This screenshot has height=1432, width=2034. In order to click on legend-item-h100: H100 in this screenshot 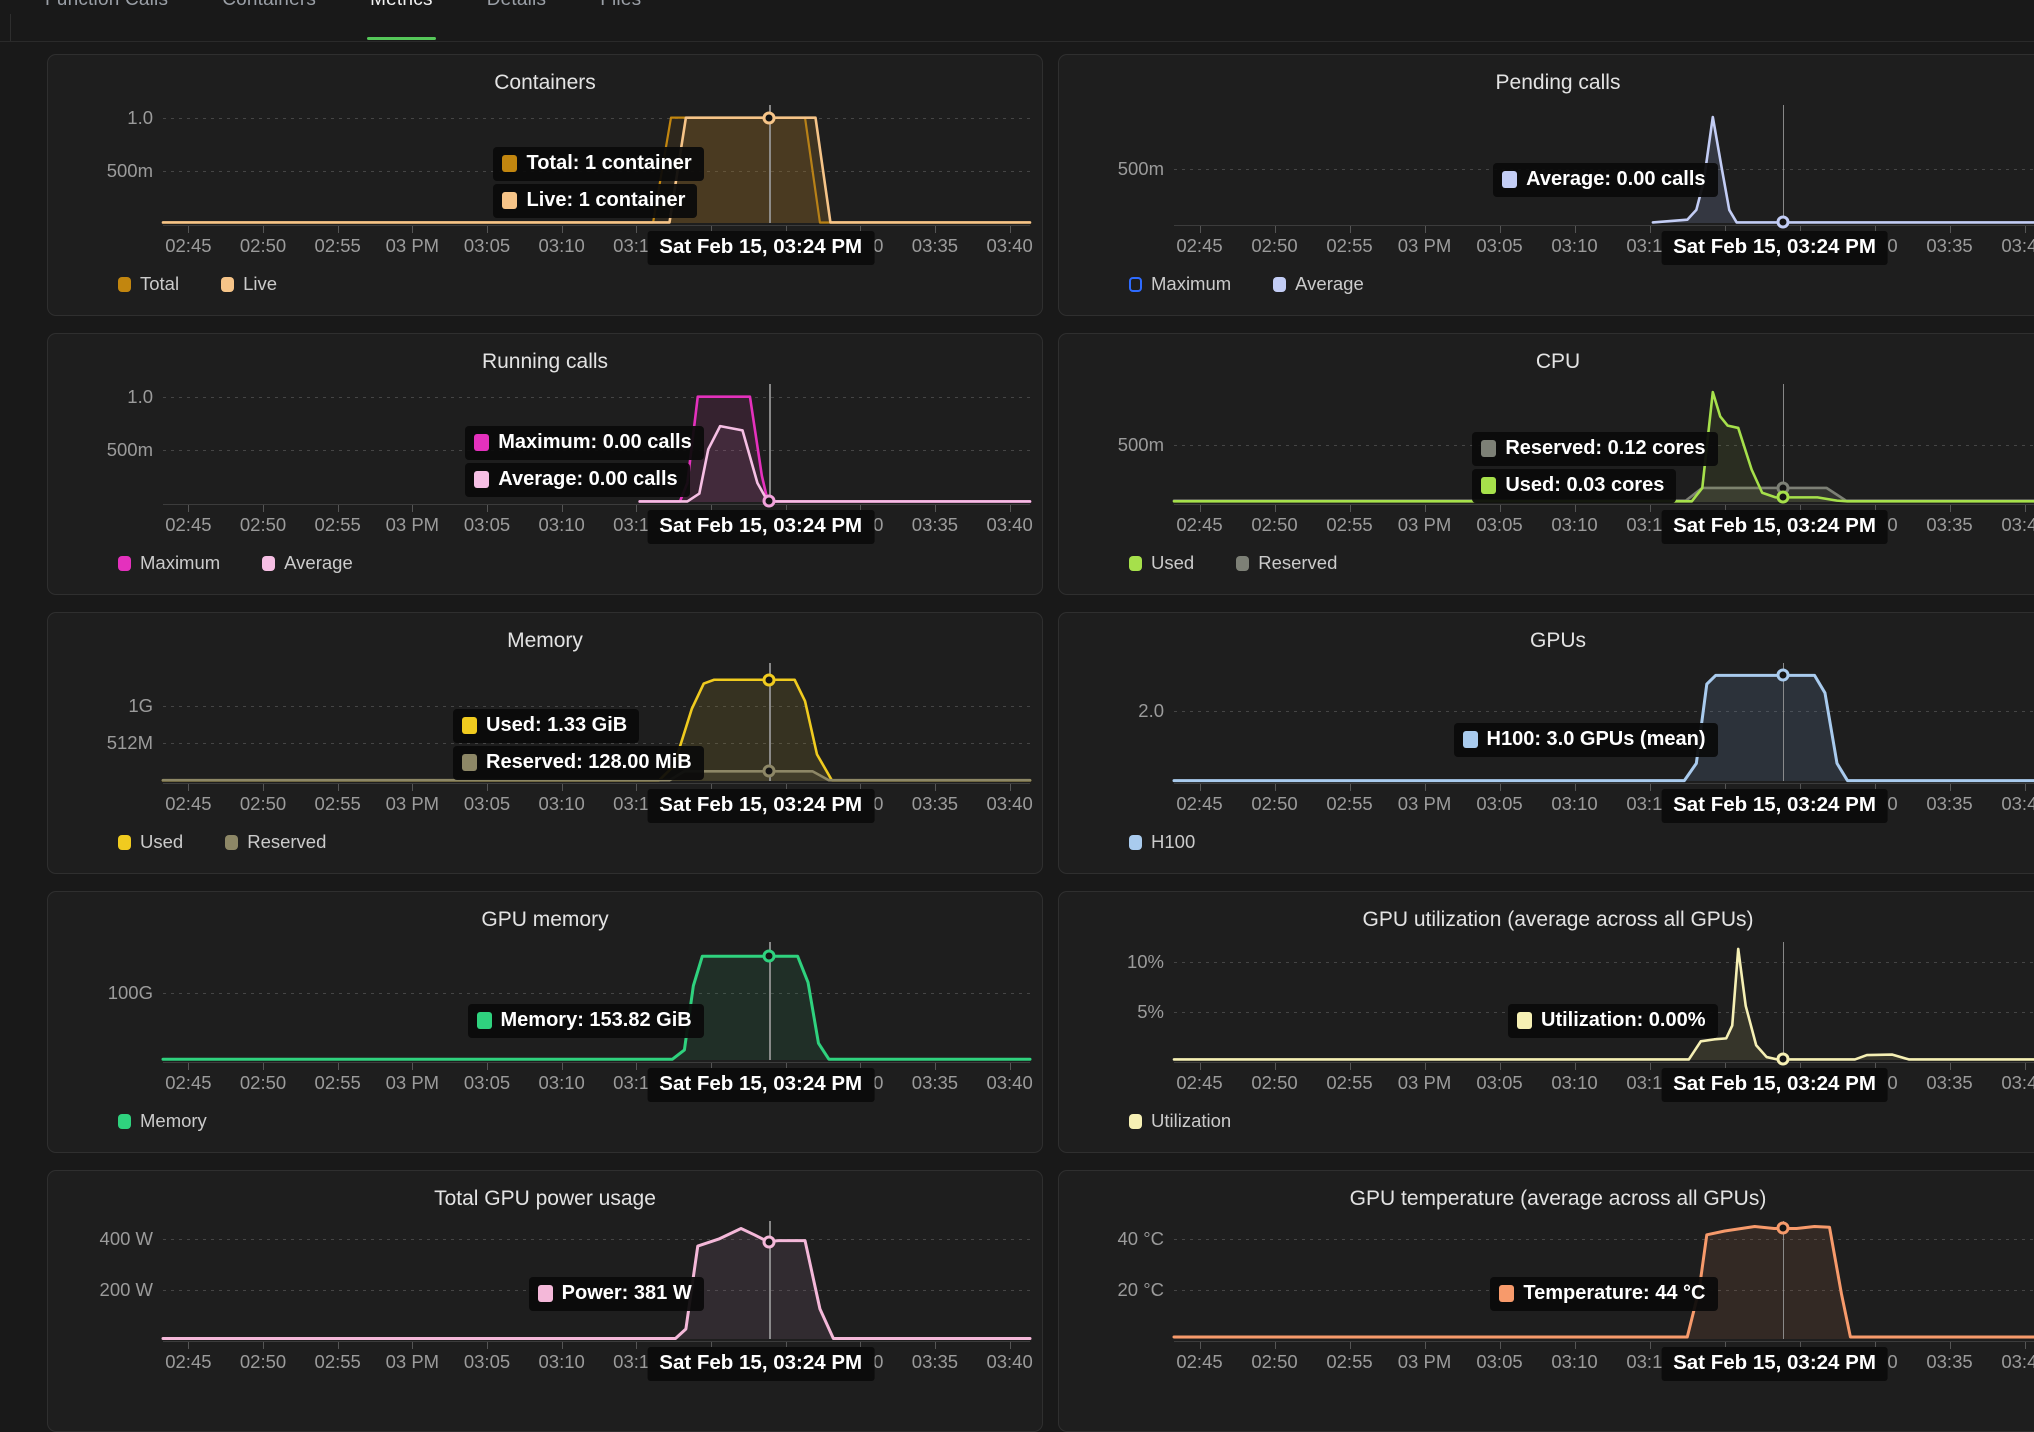, I will do `click(1162, 842)`.